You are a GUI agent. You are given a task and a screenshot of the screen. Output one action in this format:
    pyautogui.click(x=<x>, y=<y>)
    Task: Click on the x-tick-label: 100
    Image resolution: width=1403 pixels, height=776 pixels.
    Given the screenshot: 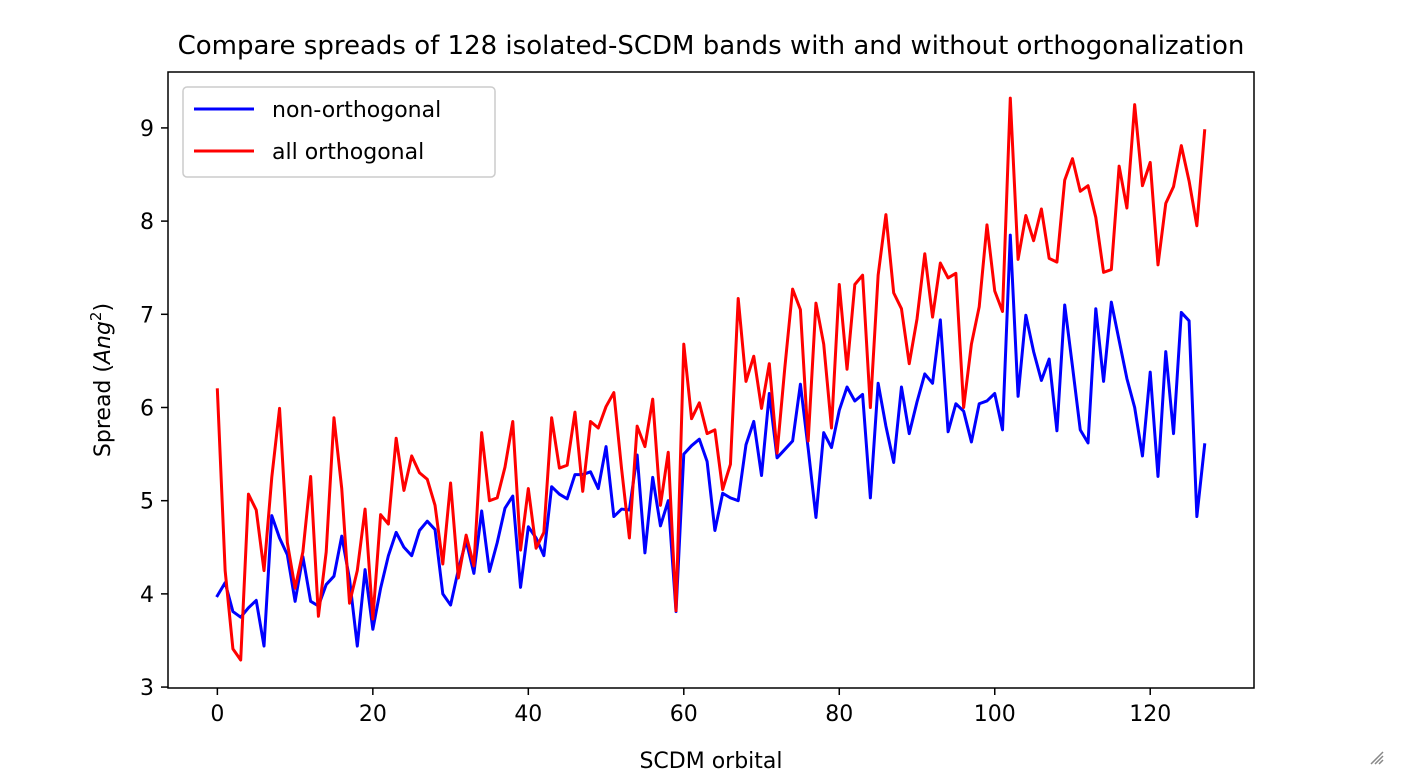 What is the action you would take?
    pyautogui.click(x=995, y=714)
    